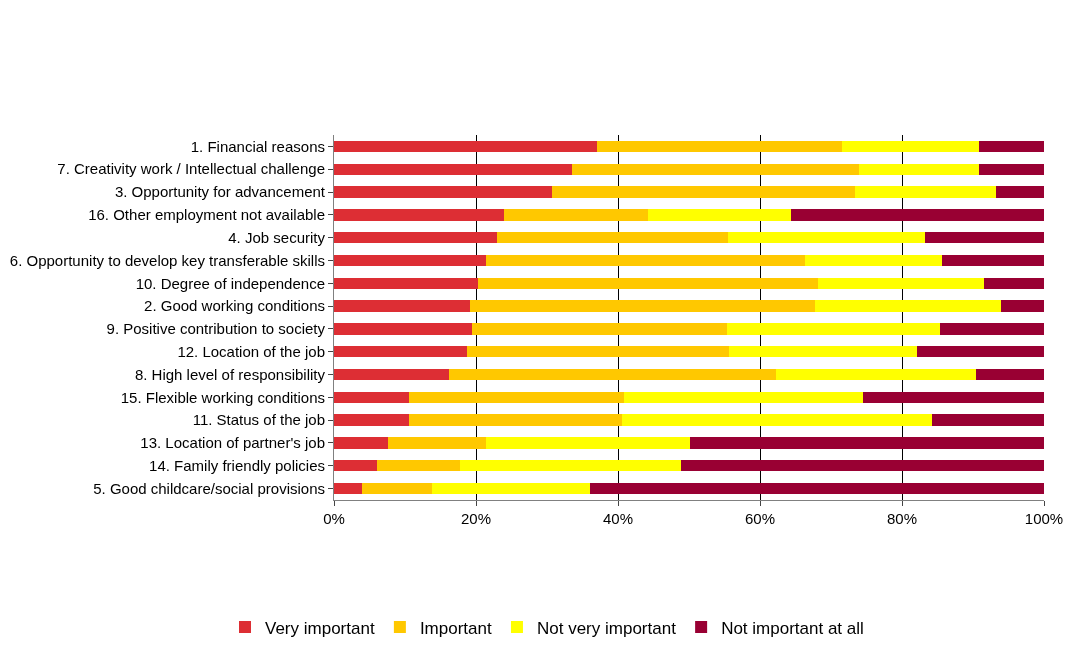 Image resolution: width=1079 pixels, height=655 pixels. What do you see at coordinates (230, 374) in the screenshot?
I see `y-tick-label: 8. High level of responsibility` at bounding box center [230, 374].